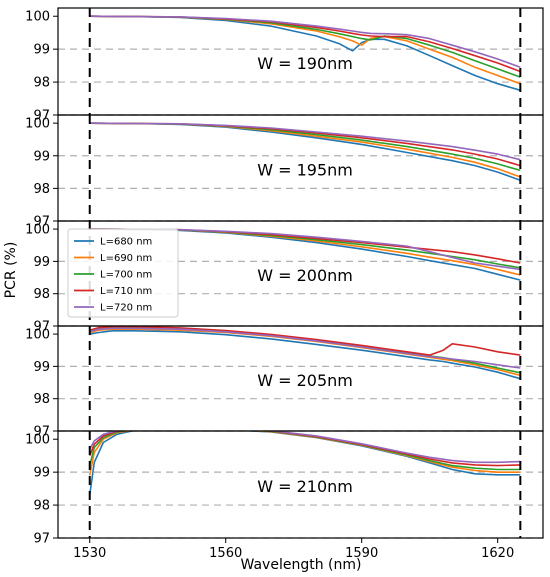 This screenshot has height=577, width=550. What do you see at coordinates (497, 553) in the screenshot?
I see `x-tick-label: 1620` at bounding box center [497, 553].